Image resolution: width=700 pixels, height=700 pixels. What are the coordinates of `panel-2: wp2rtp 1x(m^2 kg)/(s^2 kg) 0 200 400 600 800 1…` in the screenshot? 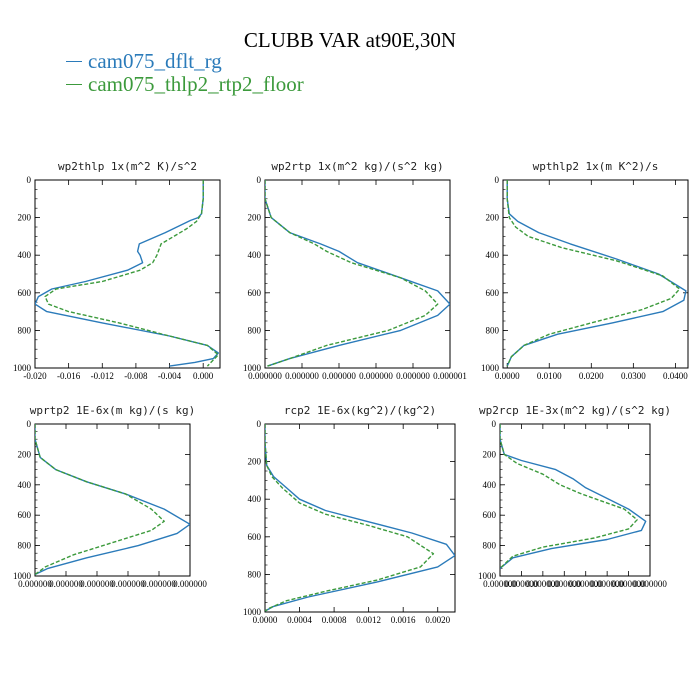 It's located at (355, 270).